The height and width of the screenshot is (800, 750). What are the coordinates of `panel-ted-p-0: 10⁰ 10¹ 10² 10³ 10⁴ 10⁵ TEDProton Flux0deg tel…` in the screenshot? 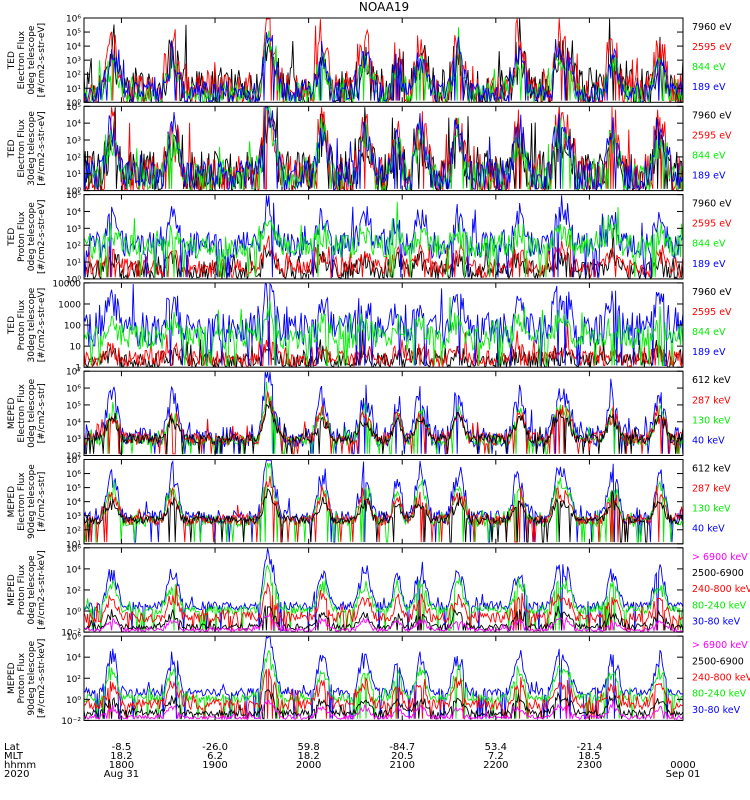 It's located at (369, 238).